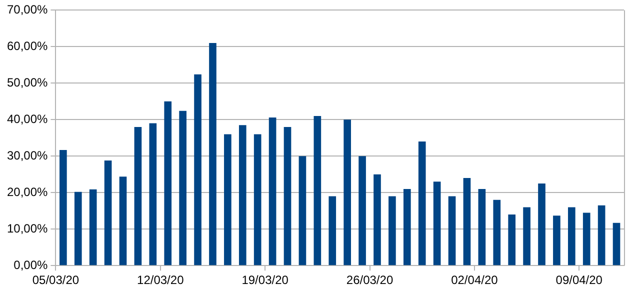 Image resolution: width=640 pixels, height=295 pixels. I want to click on x-tick-label: 05/03/20, so click(56, 280).